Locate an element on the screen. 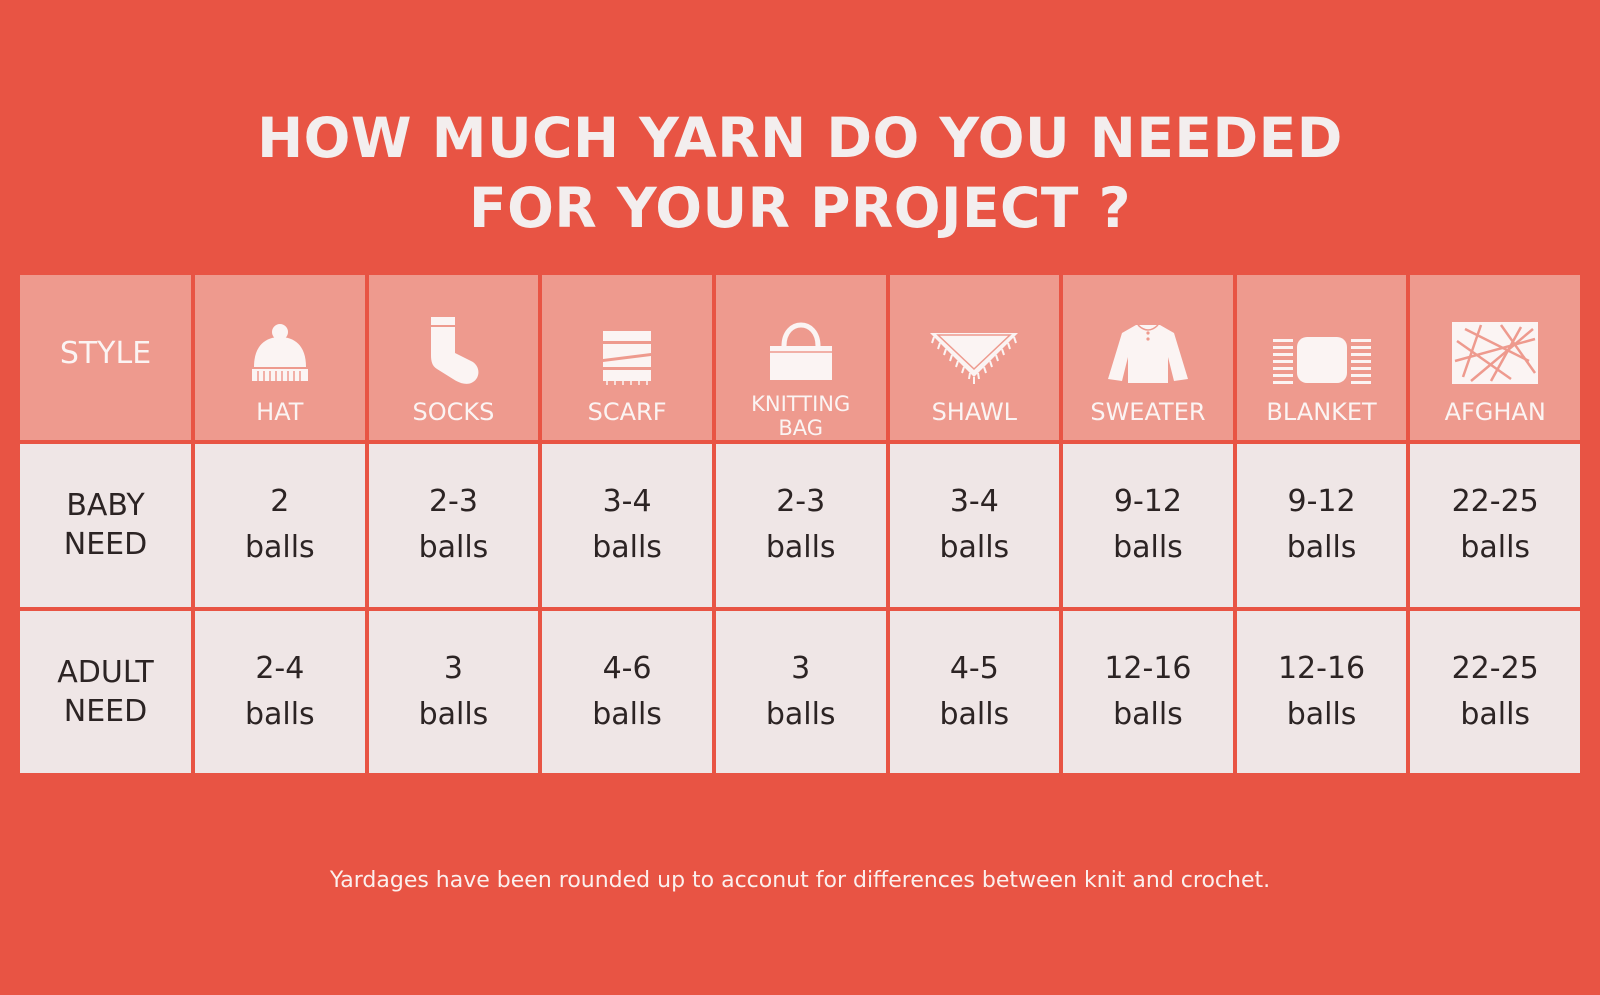  table-cell: 4-6 balls is located at coordinates (627, 691).